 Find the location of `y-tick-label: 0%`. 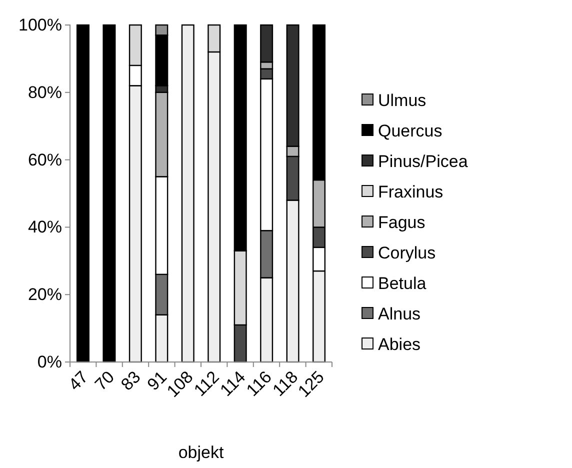

y-tick-label: 0% is located at coordinates (49, 362).